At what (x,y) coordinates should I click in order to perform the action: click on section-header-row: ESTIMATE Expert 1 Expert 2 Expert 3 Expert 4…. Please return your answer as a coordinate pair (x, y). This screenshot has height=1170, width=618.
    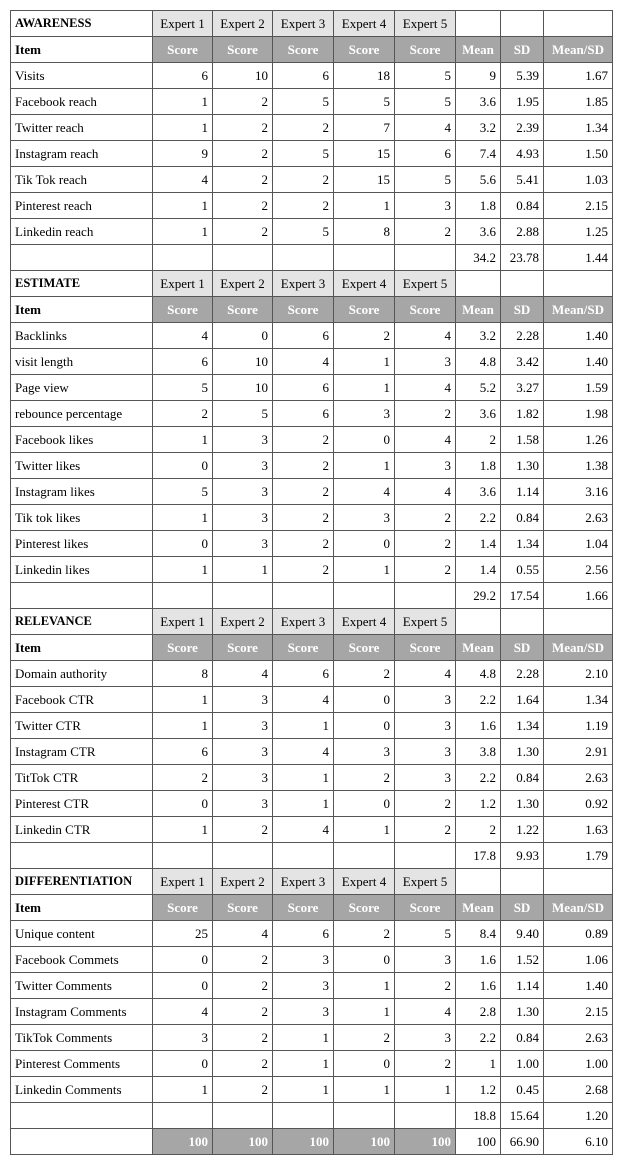
    Looking at the image, I should click on (311, 283).